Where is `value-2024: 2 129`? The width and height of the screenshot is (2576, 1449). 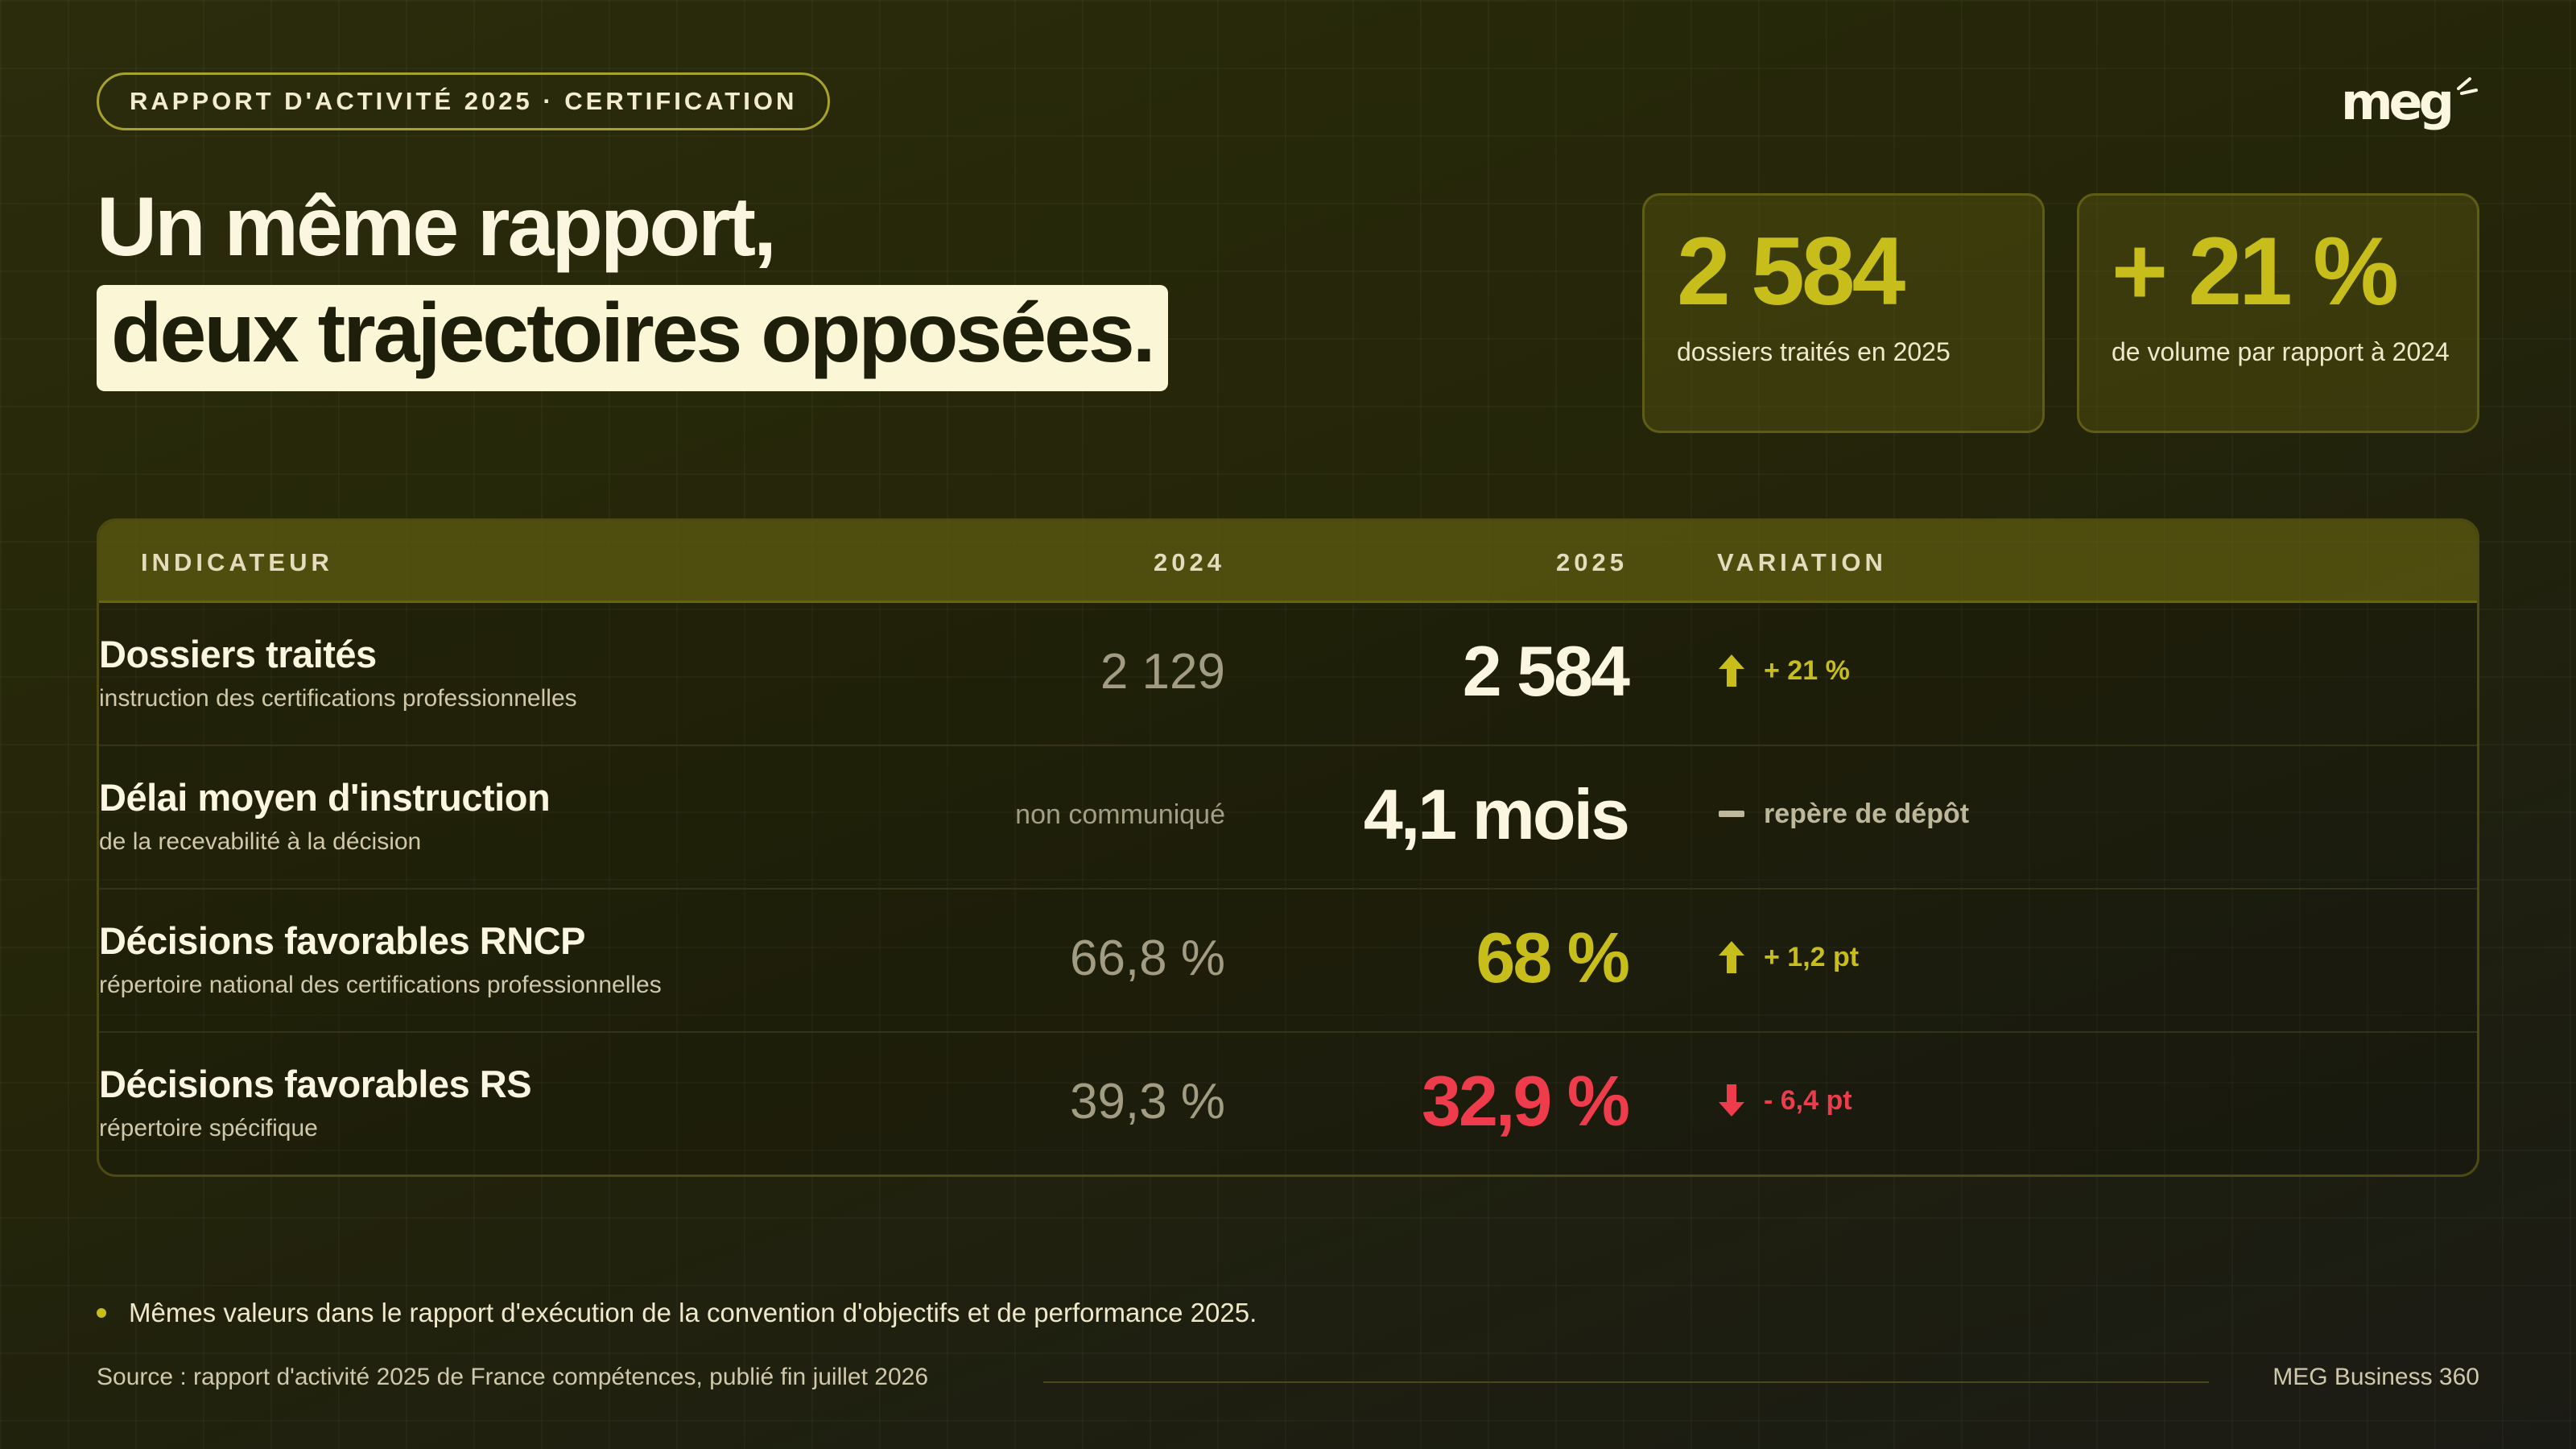
value-2024: 2 129 is located at coordinates (1162, 672).